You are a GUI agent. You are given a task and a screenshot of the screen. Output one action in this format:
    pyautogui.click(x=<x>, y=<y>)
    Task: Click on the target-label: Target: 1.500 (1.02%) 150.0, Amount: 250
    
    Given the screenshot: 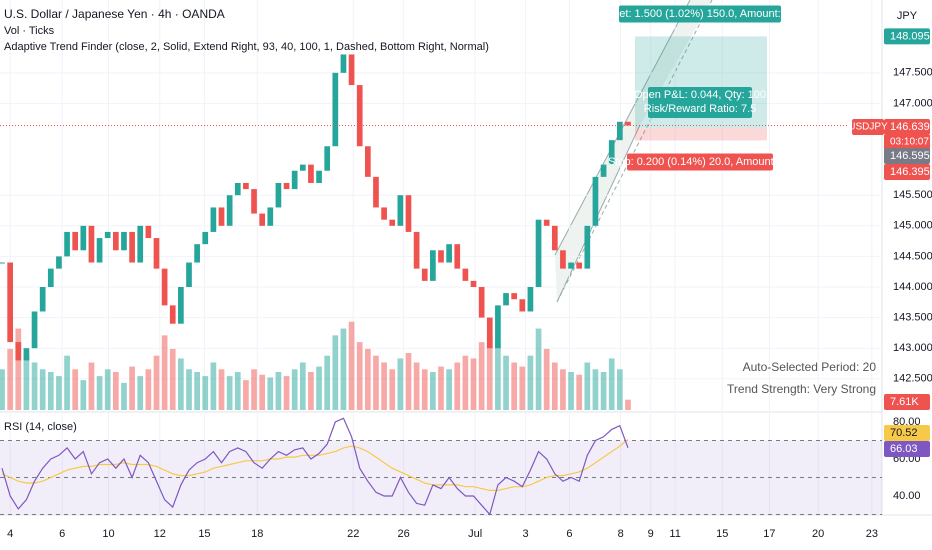 What is the action you would take?
    pyautogui.click(x=700, y=14)
    